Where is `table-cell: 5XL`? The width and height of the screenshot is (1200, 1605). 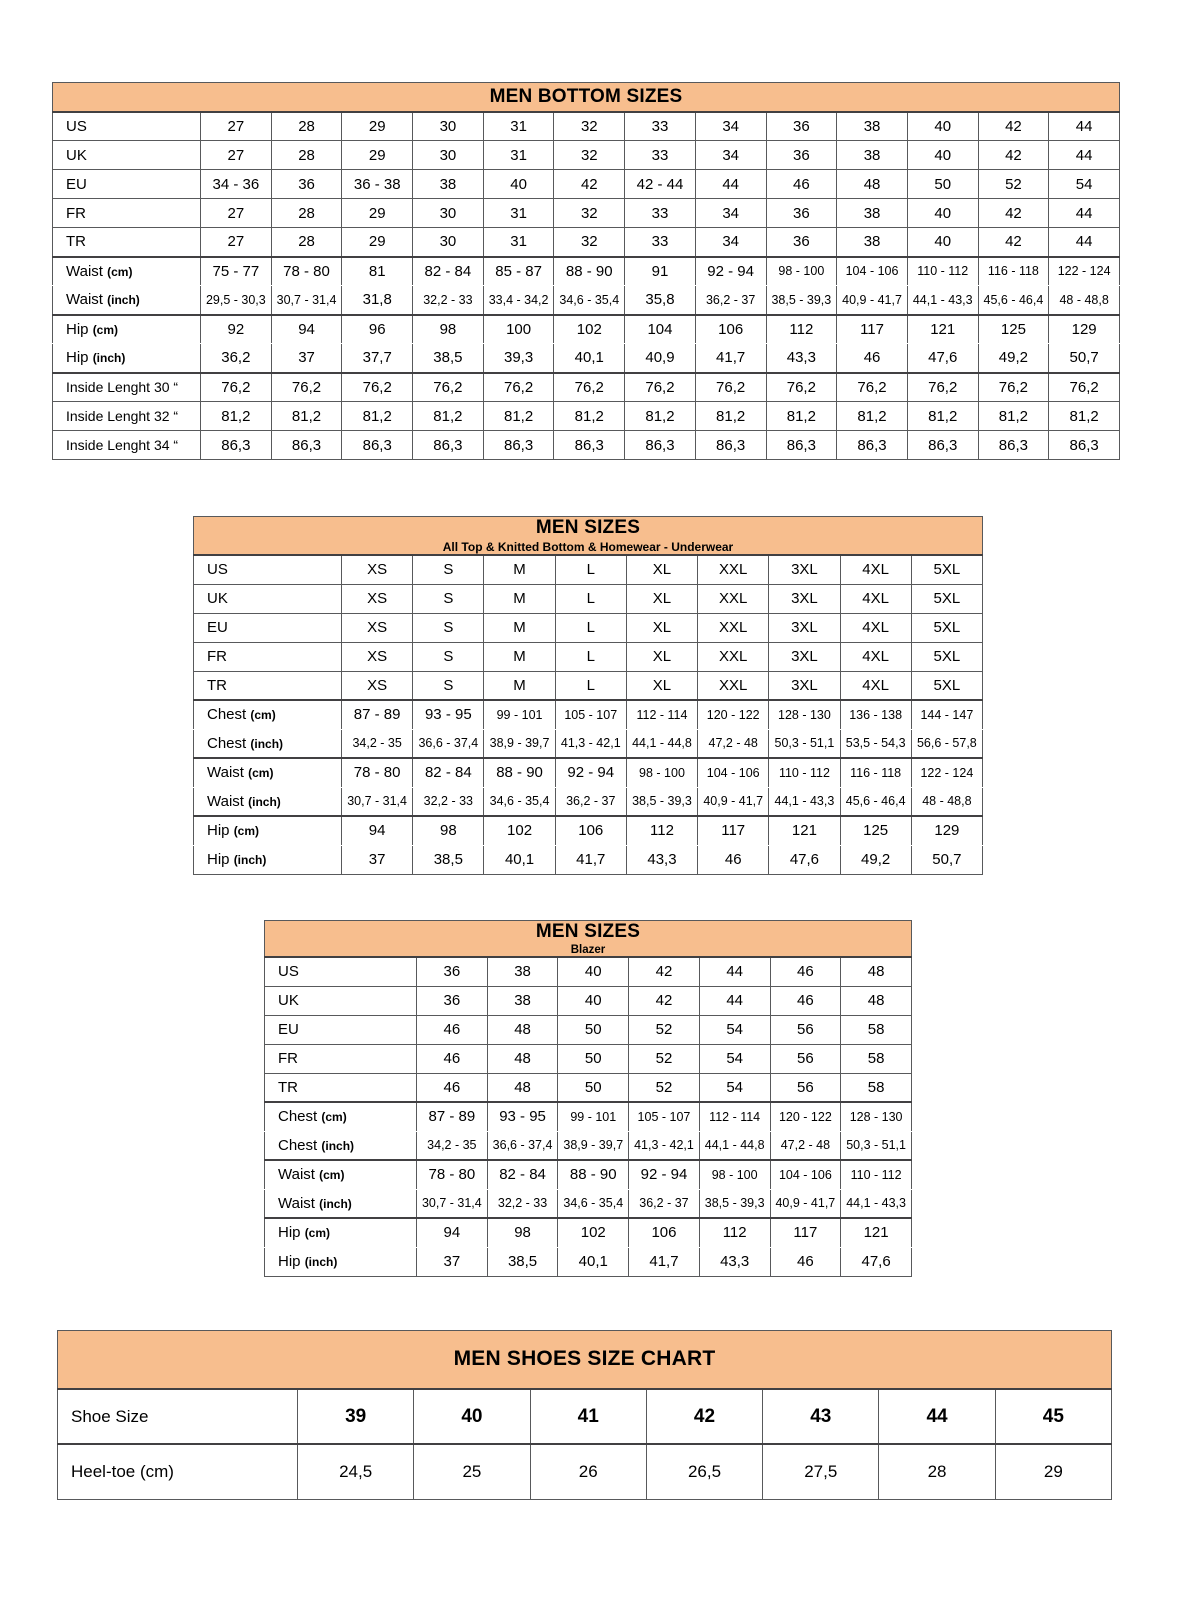 table-cell: 5XL is located at coordinates (947, 685).